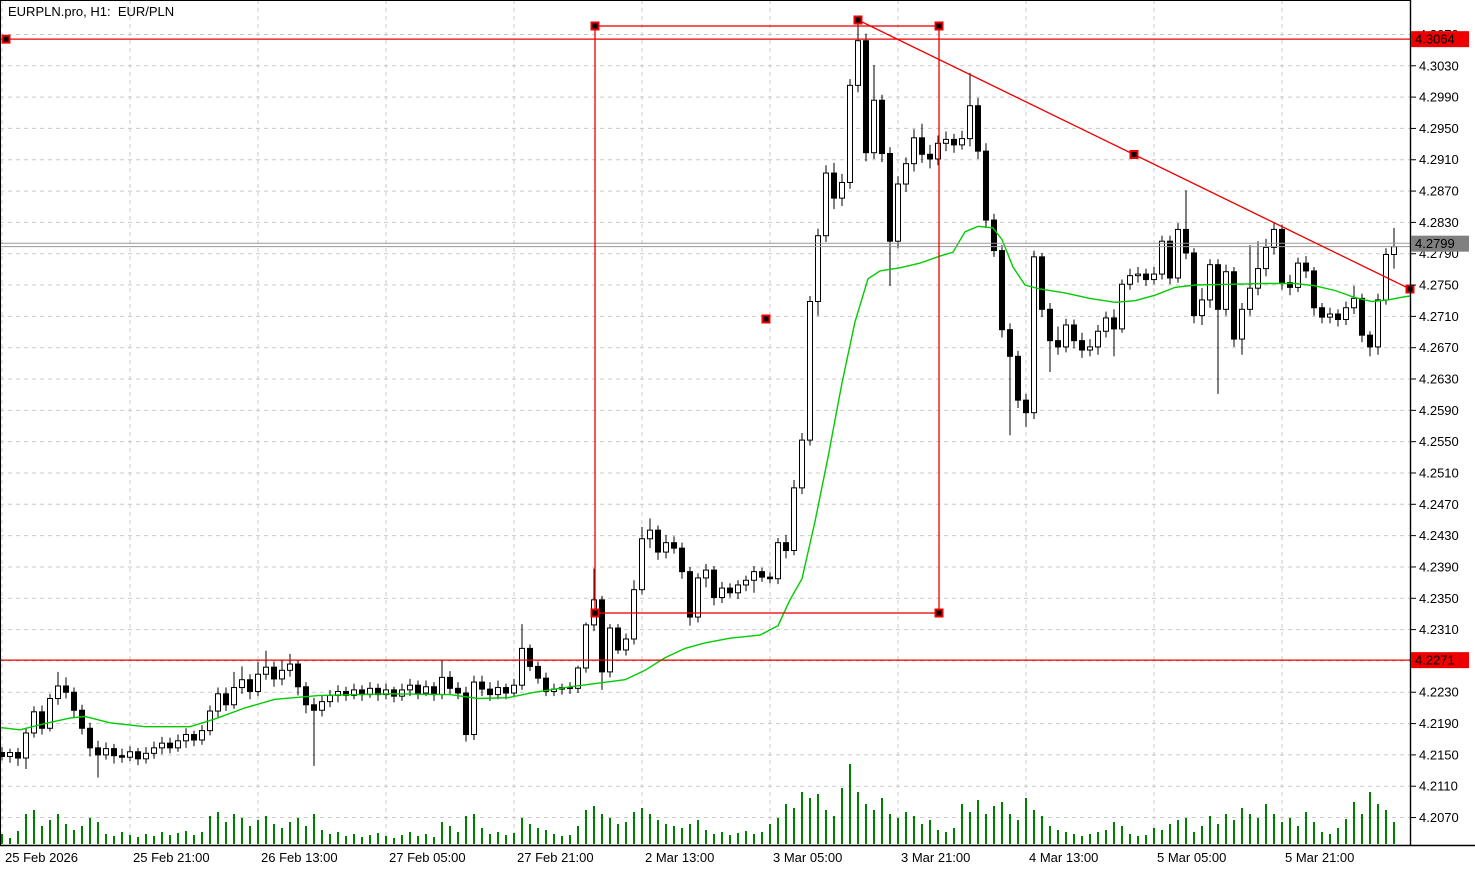 The image size is (1475, 873). Describe the element at coordinates (1439, 191) in the screenshot. I see `price-tick-label: 4.2870` at that location.